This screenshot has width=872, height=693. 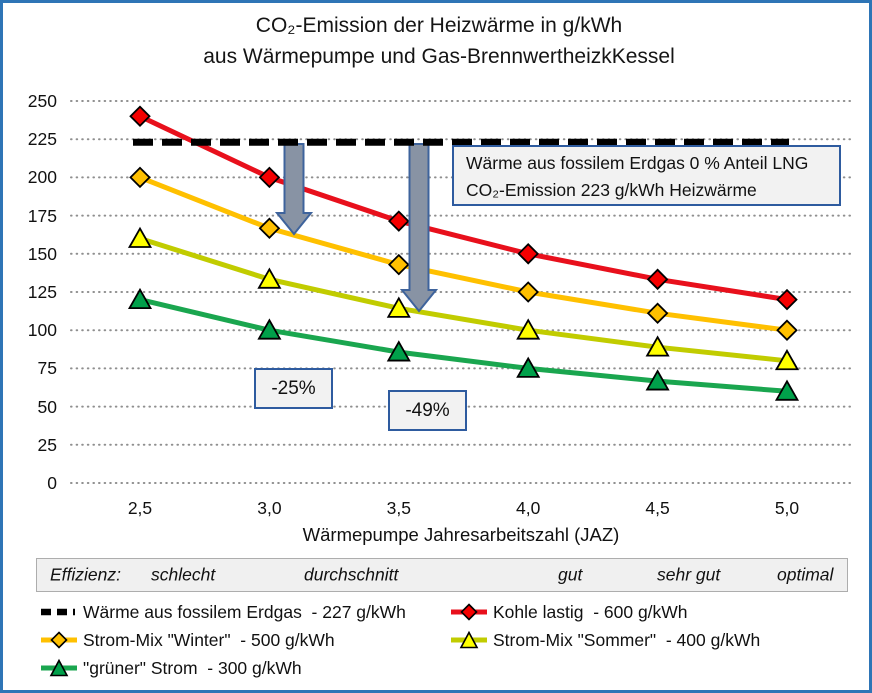 I want to click on y-tick-label: 100, so click(x=42, y=330).